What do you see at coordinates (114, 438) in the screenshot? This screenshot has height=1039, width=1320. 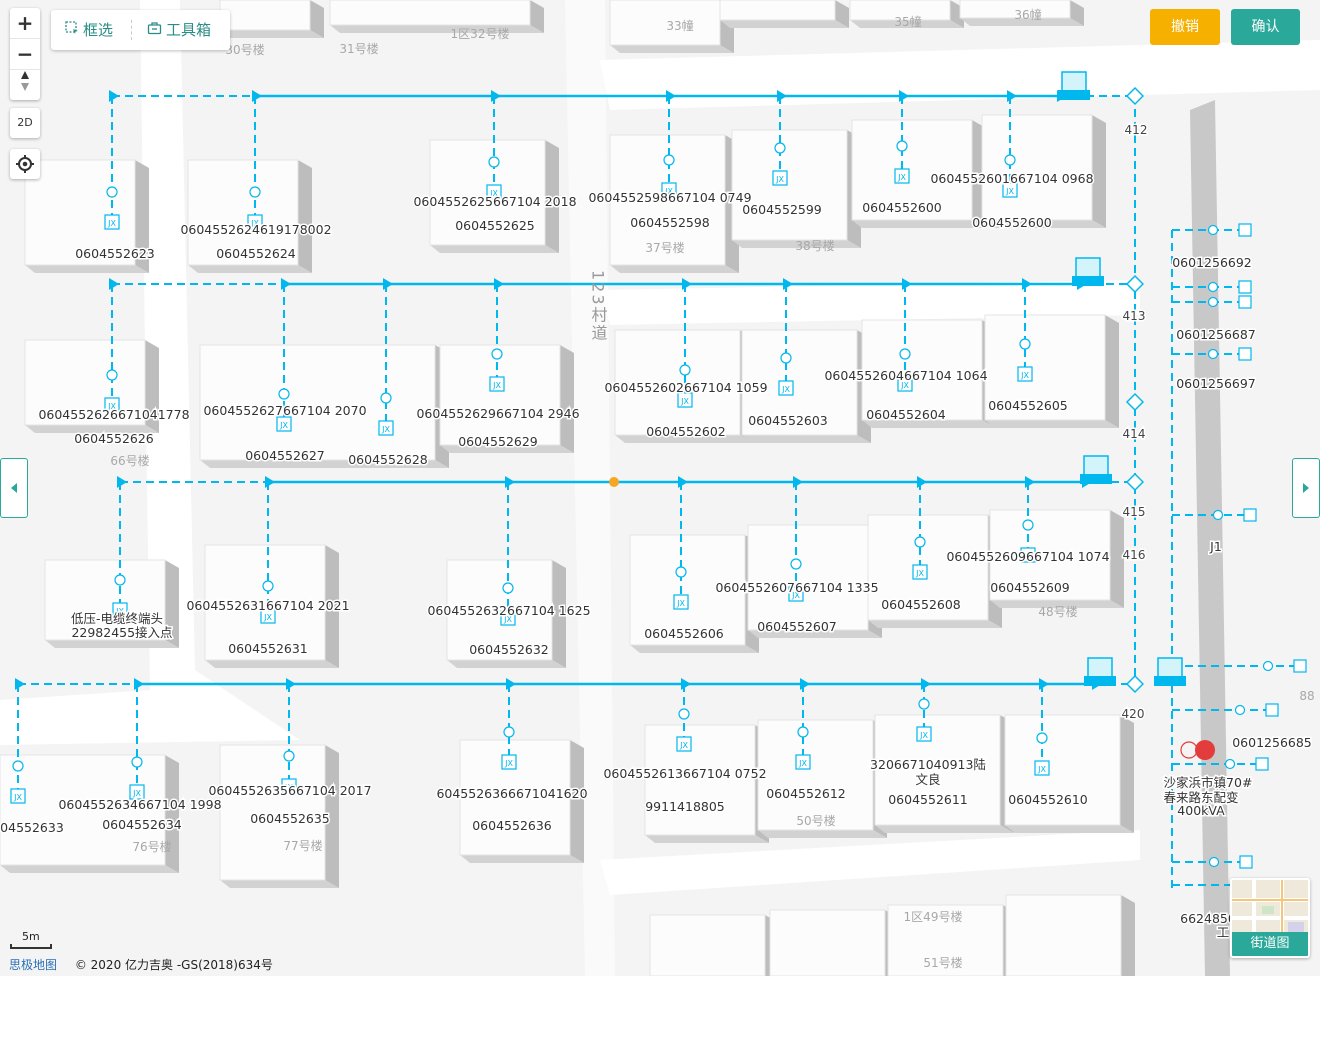 I see `device-label: 0604552626` at bounding box center [114, 438].